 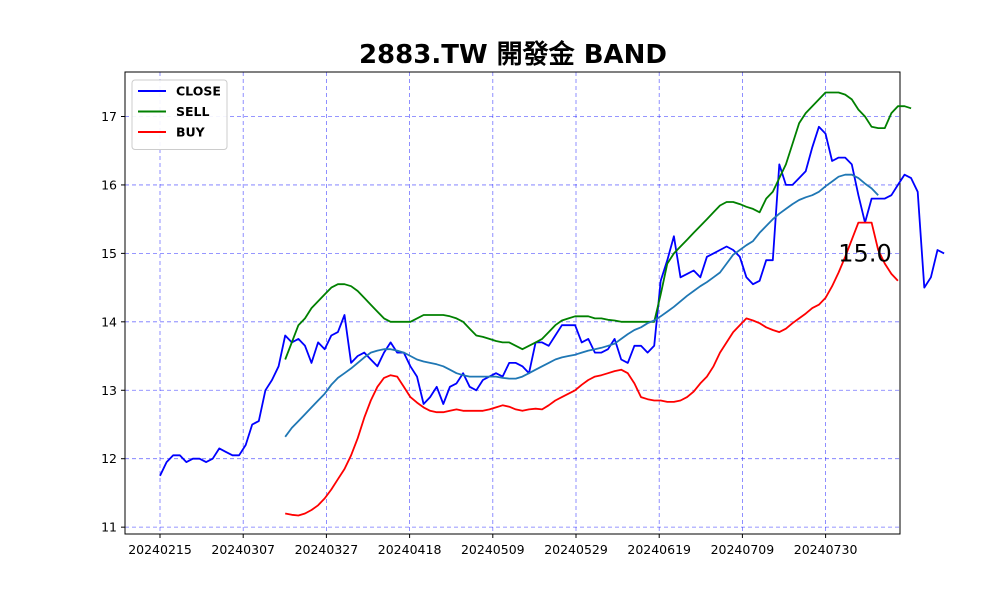 I want to click on price-annotation: 15.0, so click(x=864, y=253).